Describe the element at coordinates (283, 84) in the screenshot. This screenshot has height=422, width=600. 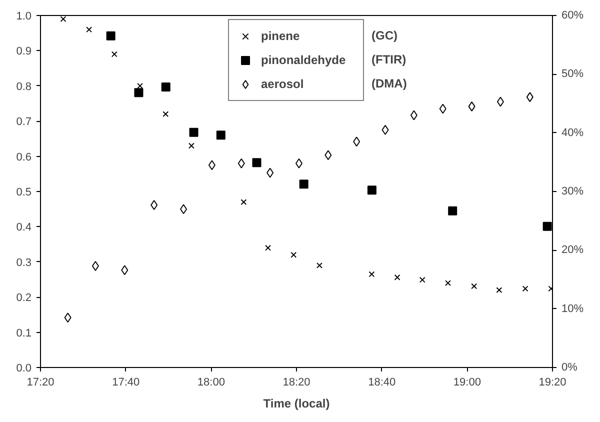
I see `legend-label: aerosol` at that location.